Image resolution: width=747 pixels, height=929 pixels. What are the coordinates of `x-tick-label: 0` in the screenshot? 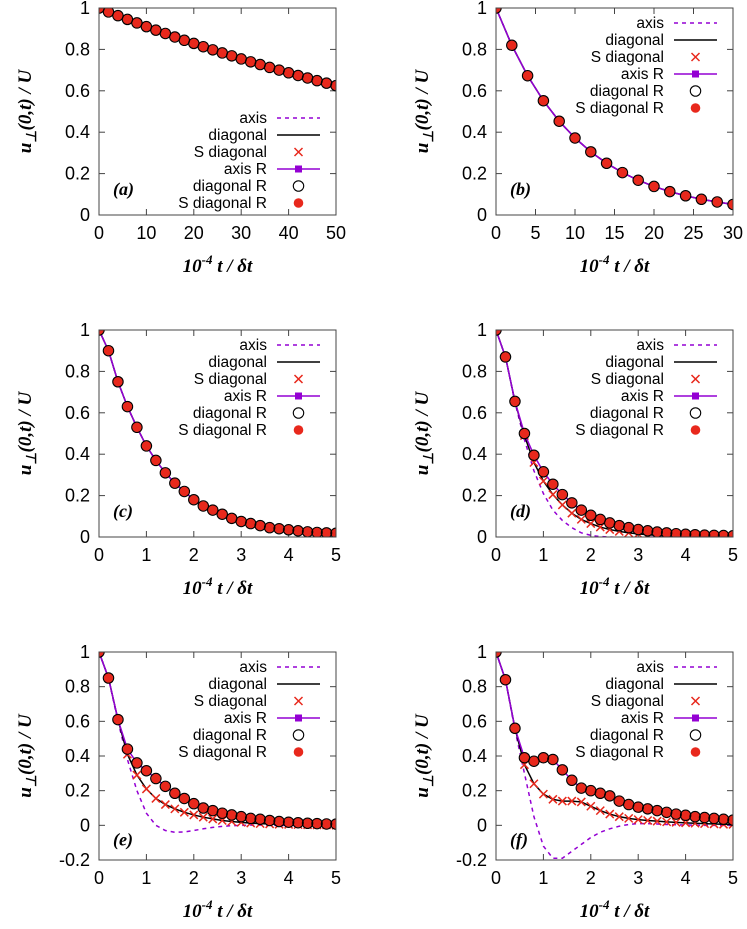 It's located at (99, 555).